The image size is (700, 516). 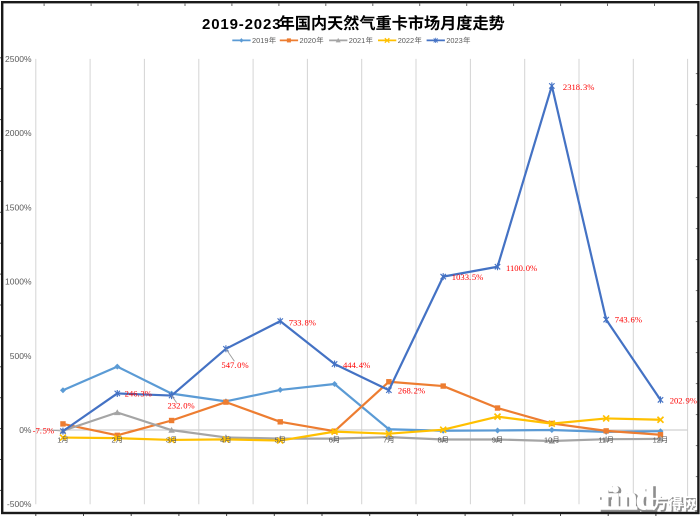 I want to click on svg-text: 8, so click(x=439, y=439).